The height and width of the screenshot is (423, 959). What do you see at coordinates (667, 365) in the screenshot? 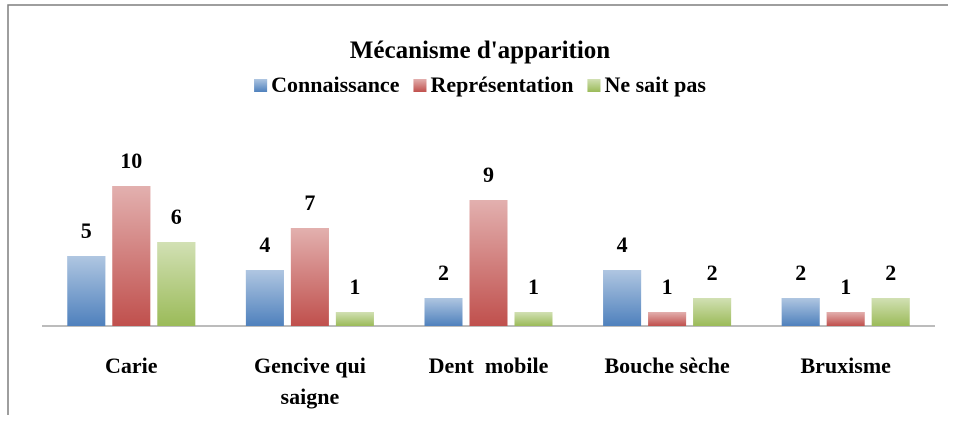
I see `x-tick-label: Bouche sèche` at bounding box center [667, 365].